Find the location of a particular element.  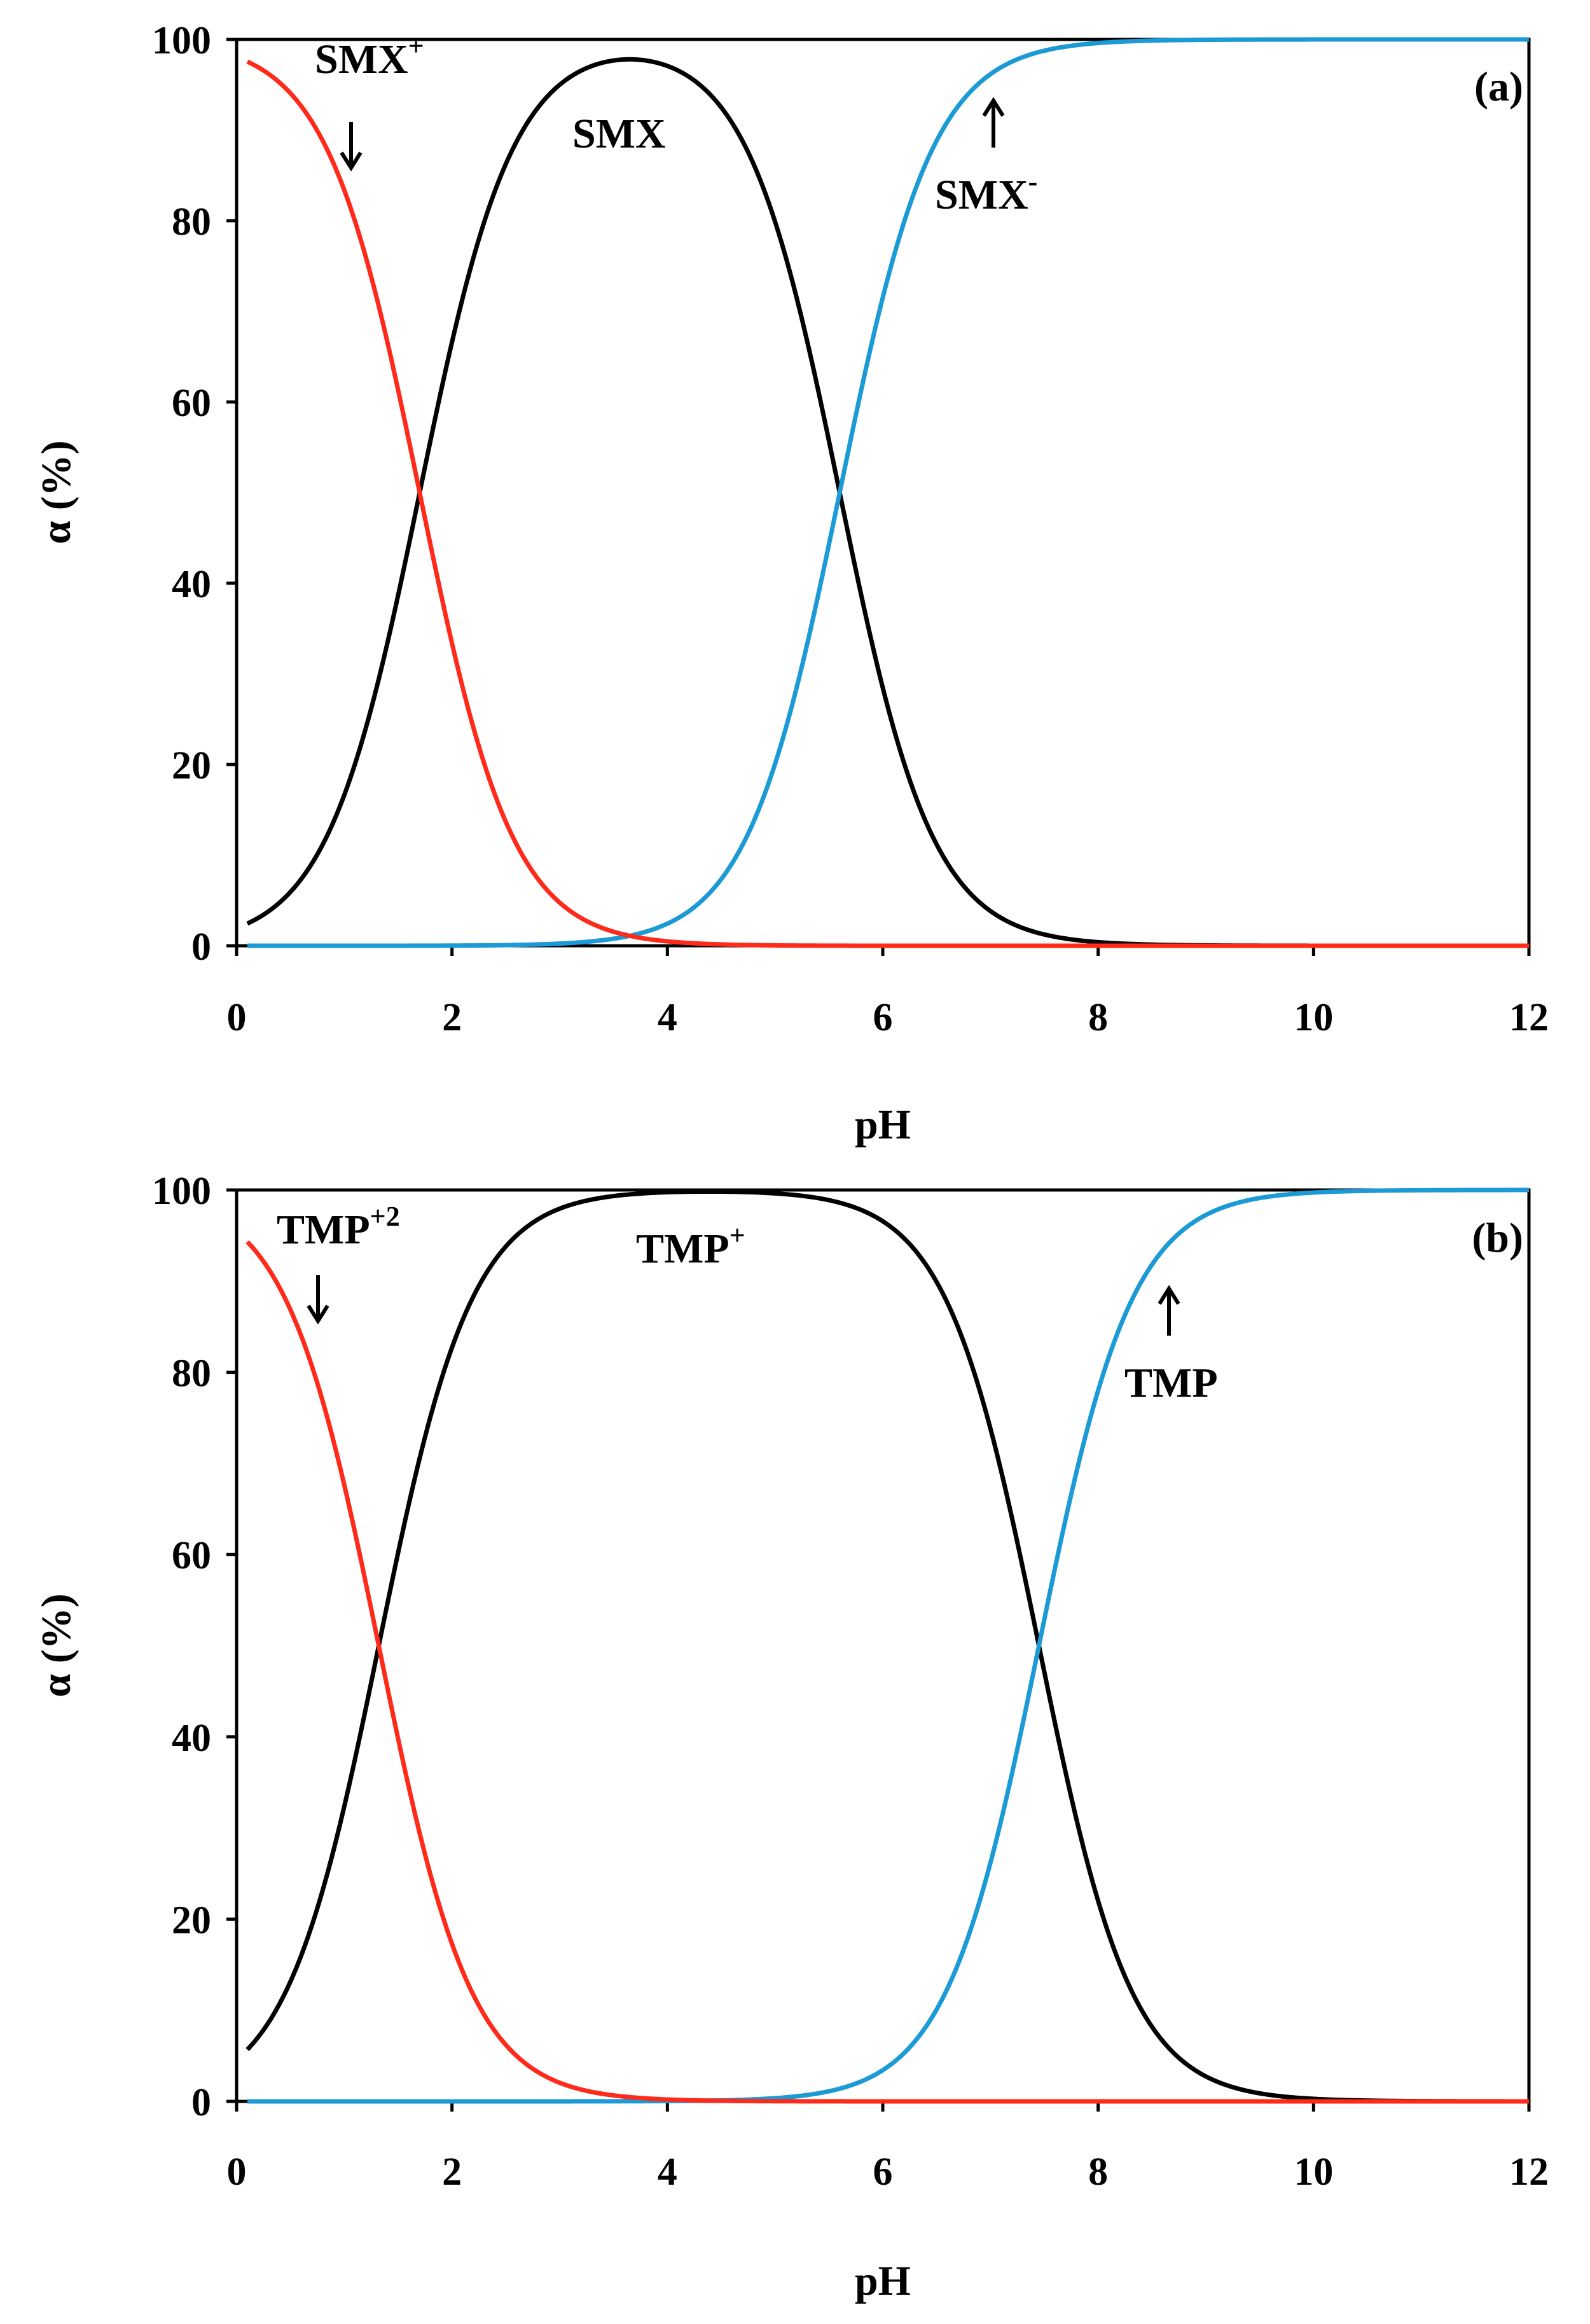

x-tick-label-b-1: 2 is located at coordinates (452, 2172).